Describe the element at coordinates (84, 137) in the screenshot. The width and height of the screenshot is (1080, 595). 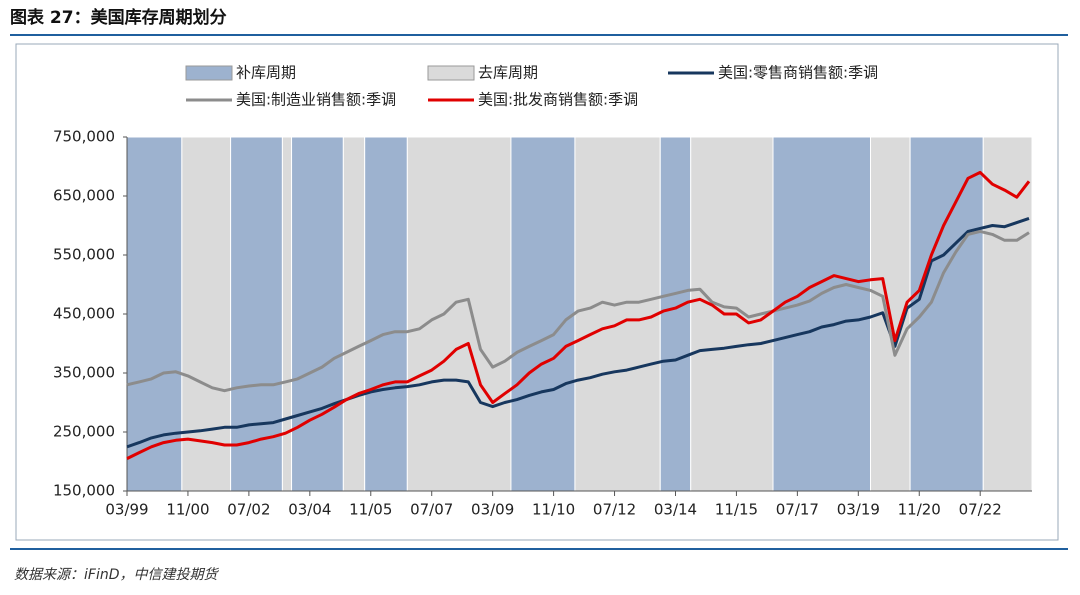
I see `y-tick-label: 750,000` at that location.